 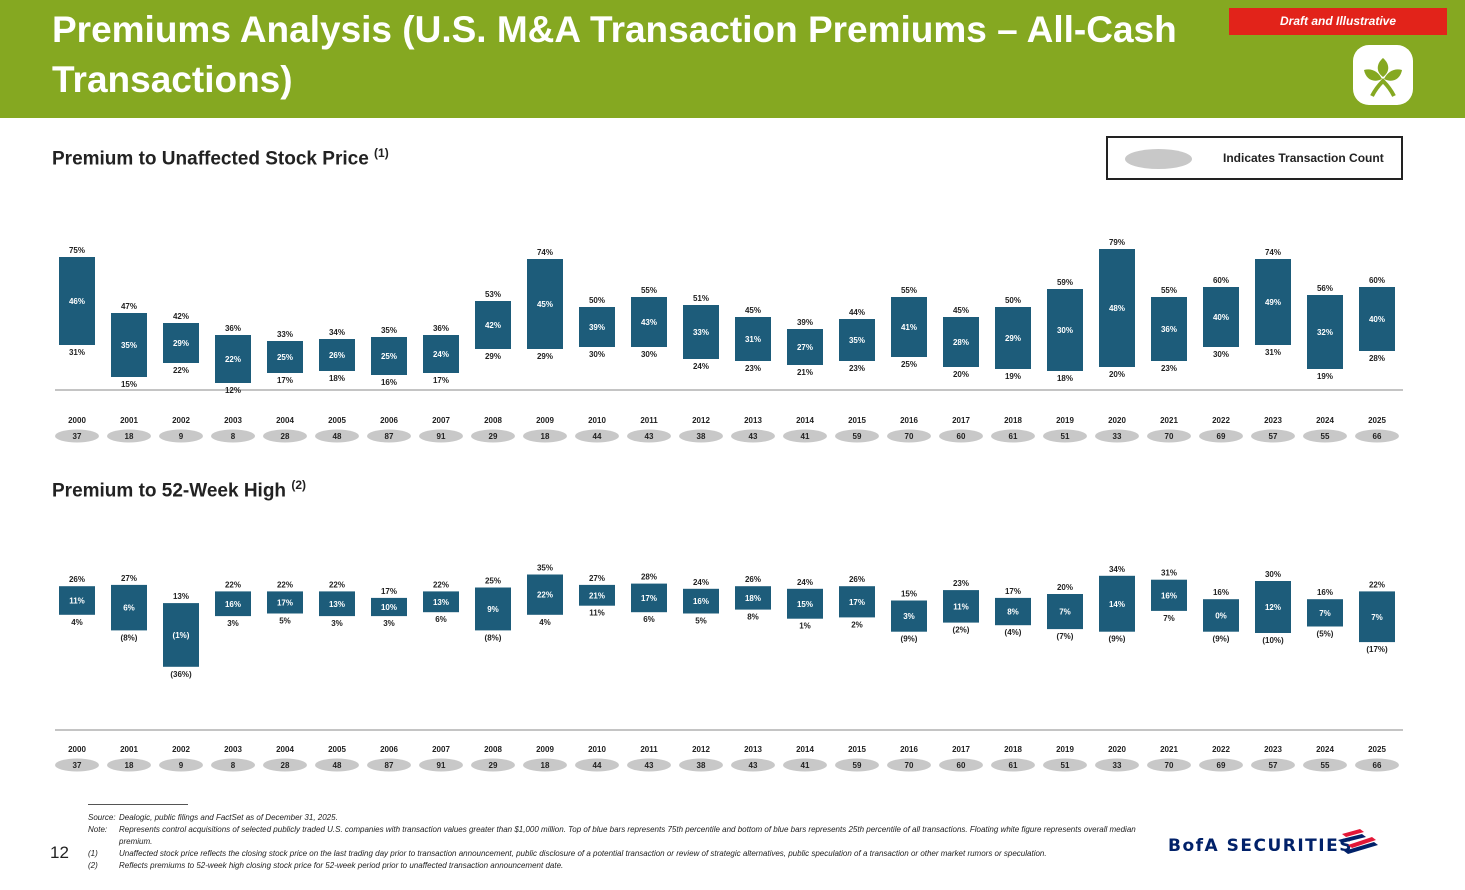 I want to click on label-75th: 27%, so click(x=129, y=578).